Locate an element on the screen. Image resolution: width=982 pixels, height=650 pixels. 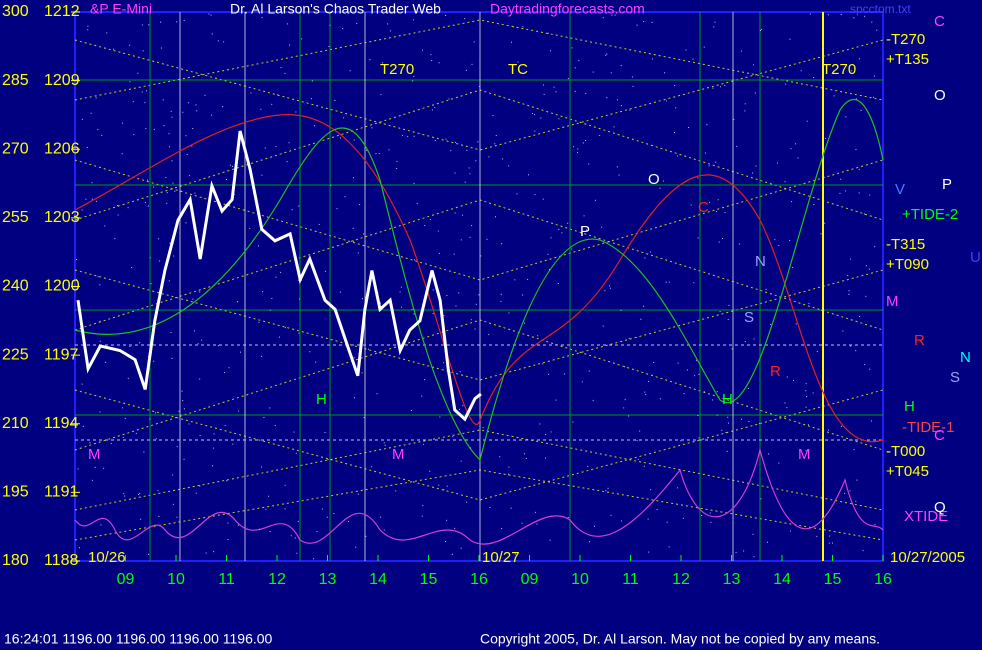
y2-tick-label: 240 is located at coordinates (15, 286).